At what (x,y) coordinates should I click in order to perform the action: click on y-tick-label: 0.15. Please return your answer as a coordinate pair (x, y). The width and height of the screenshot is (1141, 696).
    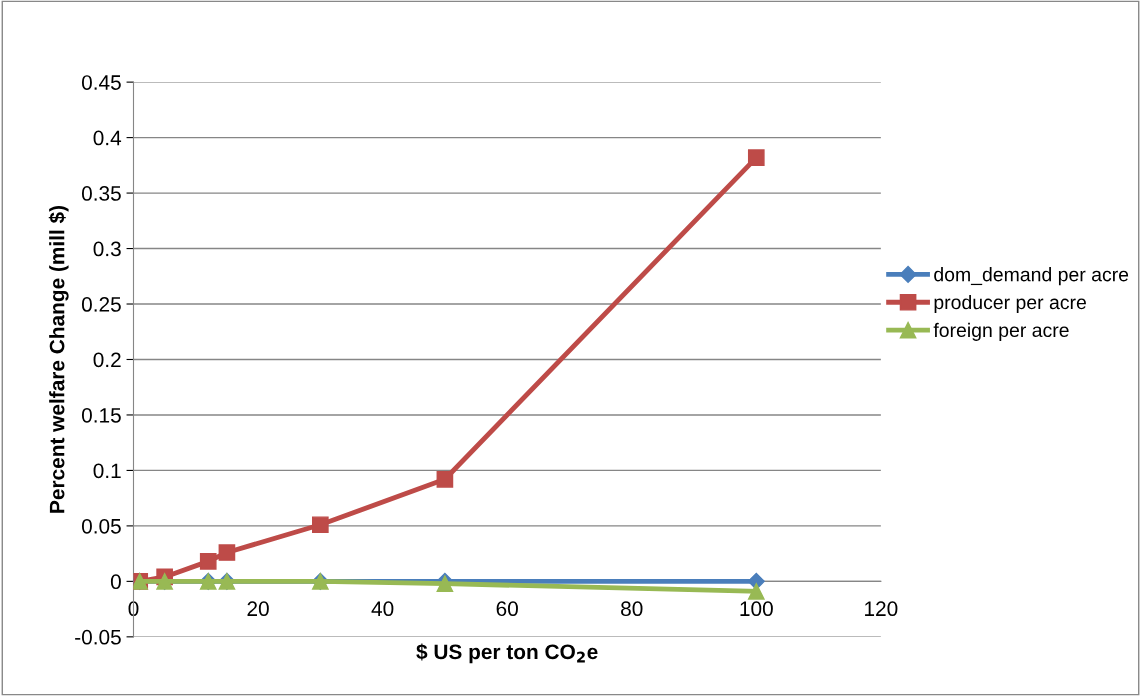
    Looking at the image, I should click on (101, 415).